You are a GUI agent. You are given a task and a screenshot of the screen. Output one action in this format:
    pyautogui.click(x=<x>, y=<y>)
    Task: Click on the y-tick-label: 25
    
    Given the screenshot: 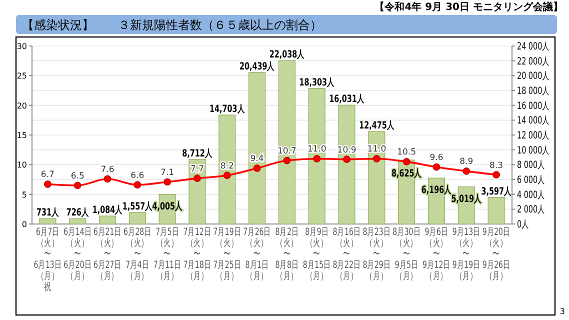 What is the action you would take?
    pyautogui.click(x=21, y=76)
    